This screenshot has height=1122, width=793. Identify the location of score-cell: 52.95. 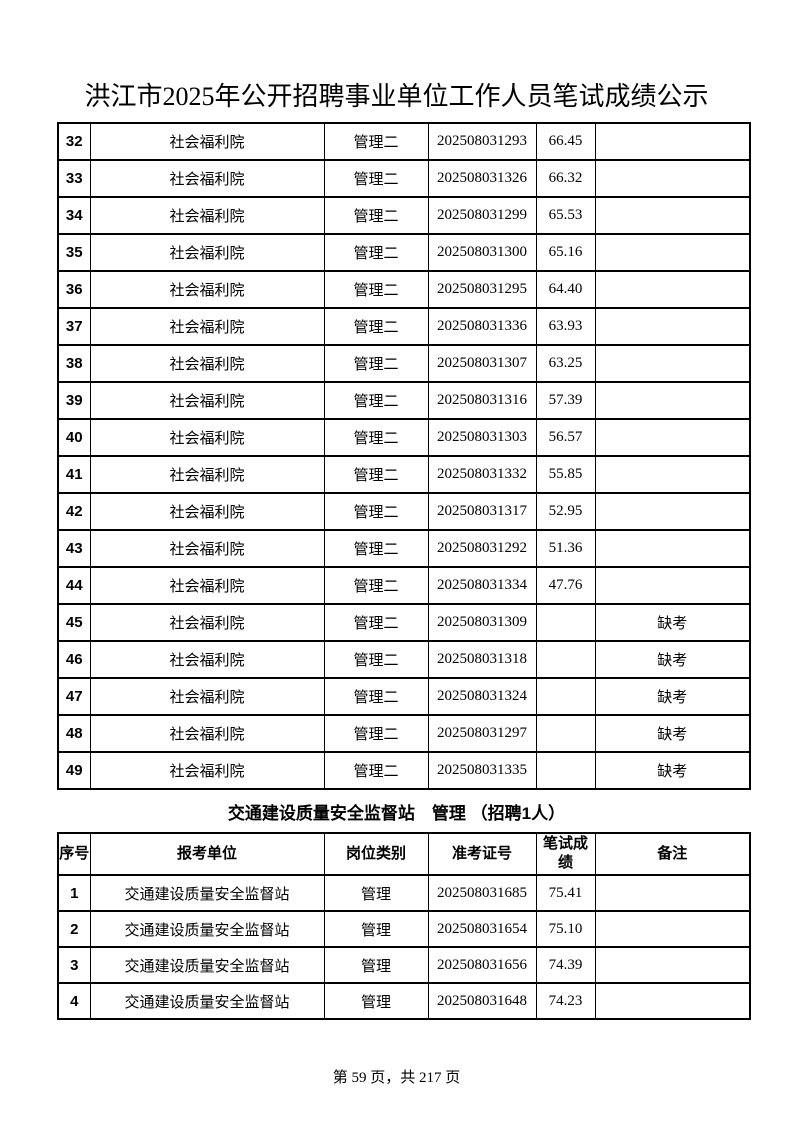
(565, 511).